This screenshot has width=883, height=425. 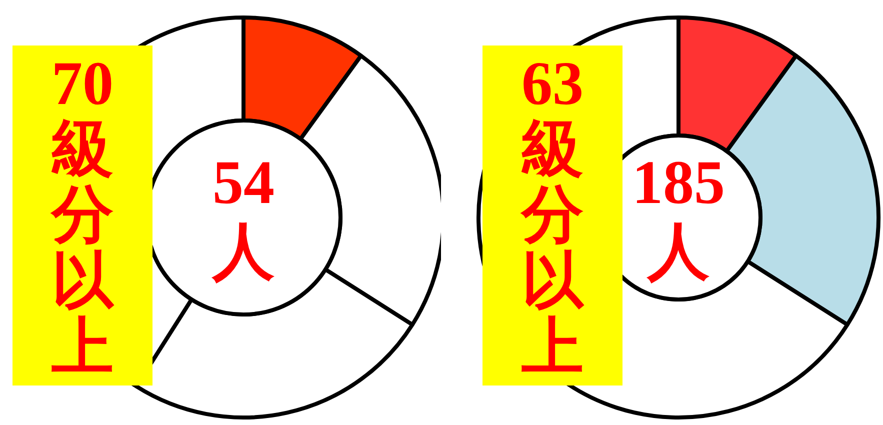 What do you see at coordinates (552, 216) in the screenshot?
I see `text: 63級分以上` at bounding box center [552, 216].